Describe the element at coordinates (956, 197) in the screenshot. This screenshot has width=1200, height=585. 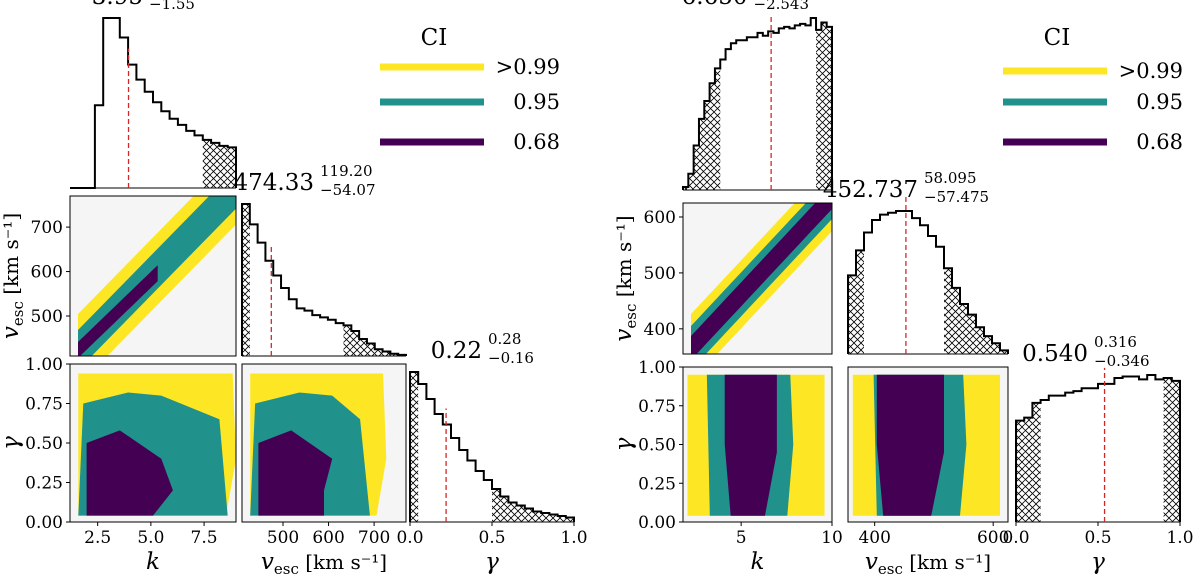
I see `error-minus: −57.475` at that location.